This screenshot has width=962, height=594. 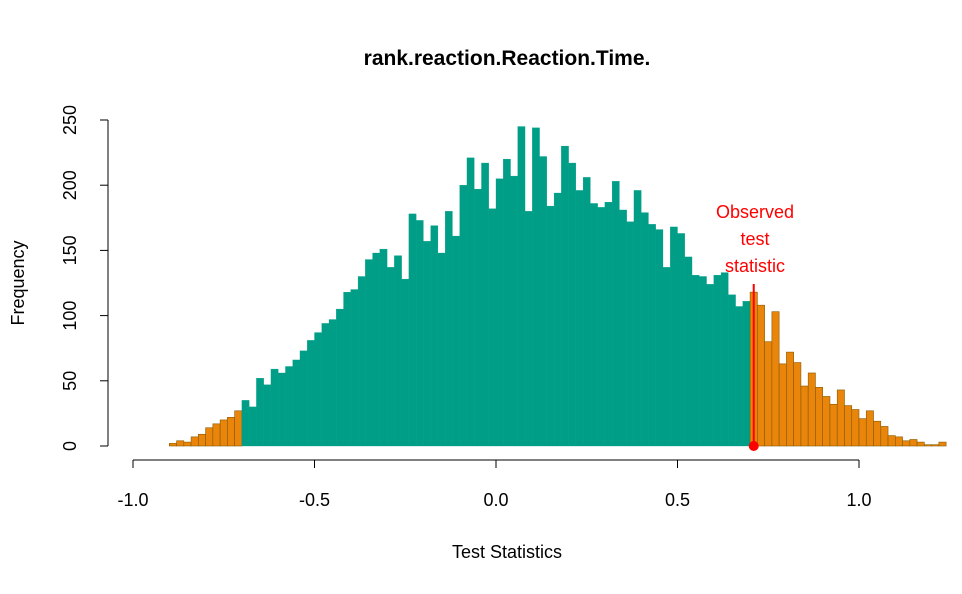 I want to click on y-tick-label: 50, so click(x=70, y=381).